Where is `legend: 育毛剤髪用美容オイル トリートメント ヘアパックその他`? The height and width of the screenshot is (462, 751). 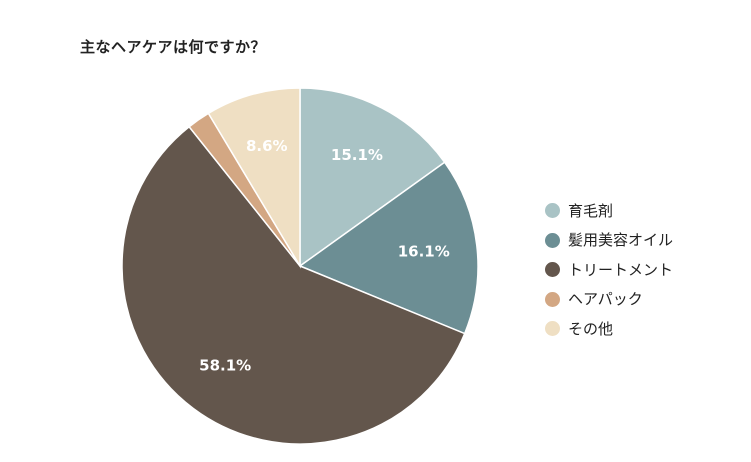
legend: 育毛剤髪用美容オイル トリートメント ヘアパックその他 is located at coordinates (609, 270).